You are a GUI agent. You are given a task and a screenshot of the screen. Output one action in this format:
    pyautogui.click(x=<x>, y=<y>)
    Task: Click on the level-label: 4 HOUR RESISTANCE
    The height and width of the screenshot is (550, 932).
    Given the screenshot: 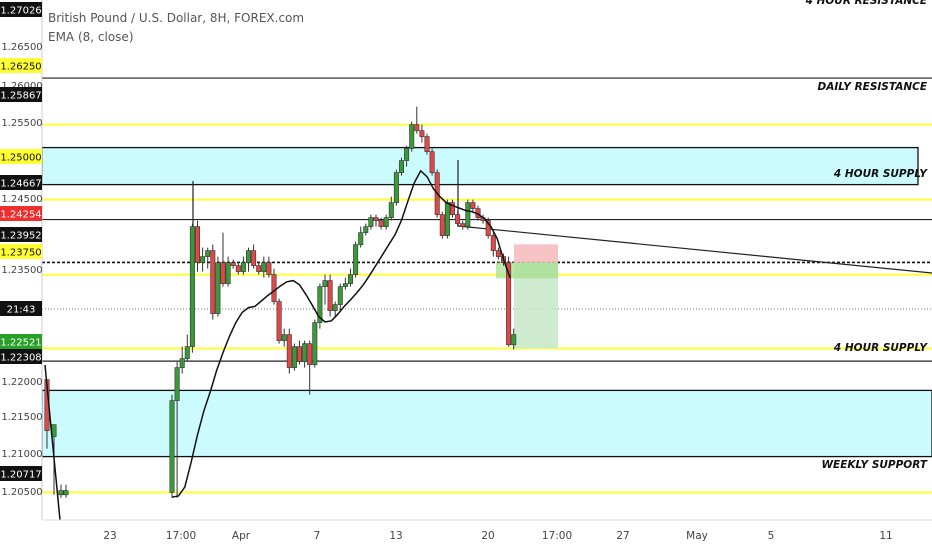 What is the action you would take?
    pyautogui.click(x=866, y=3)
    